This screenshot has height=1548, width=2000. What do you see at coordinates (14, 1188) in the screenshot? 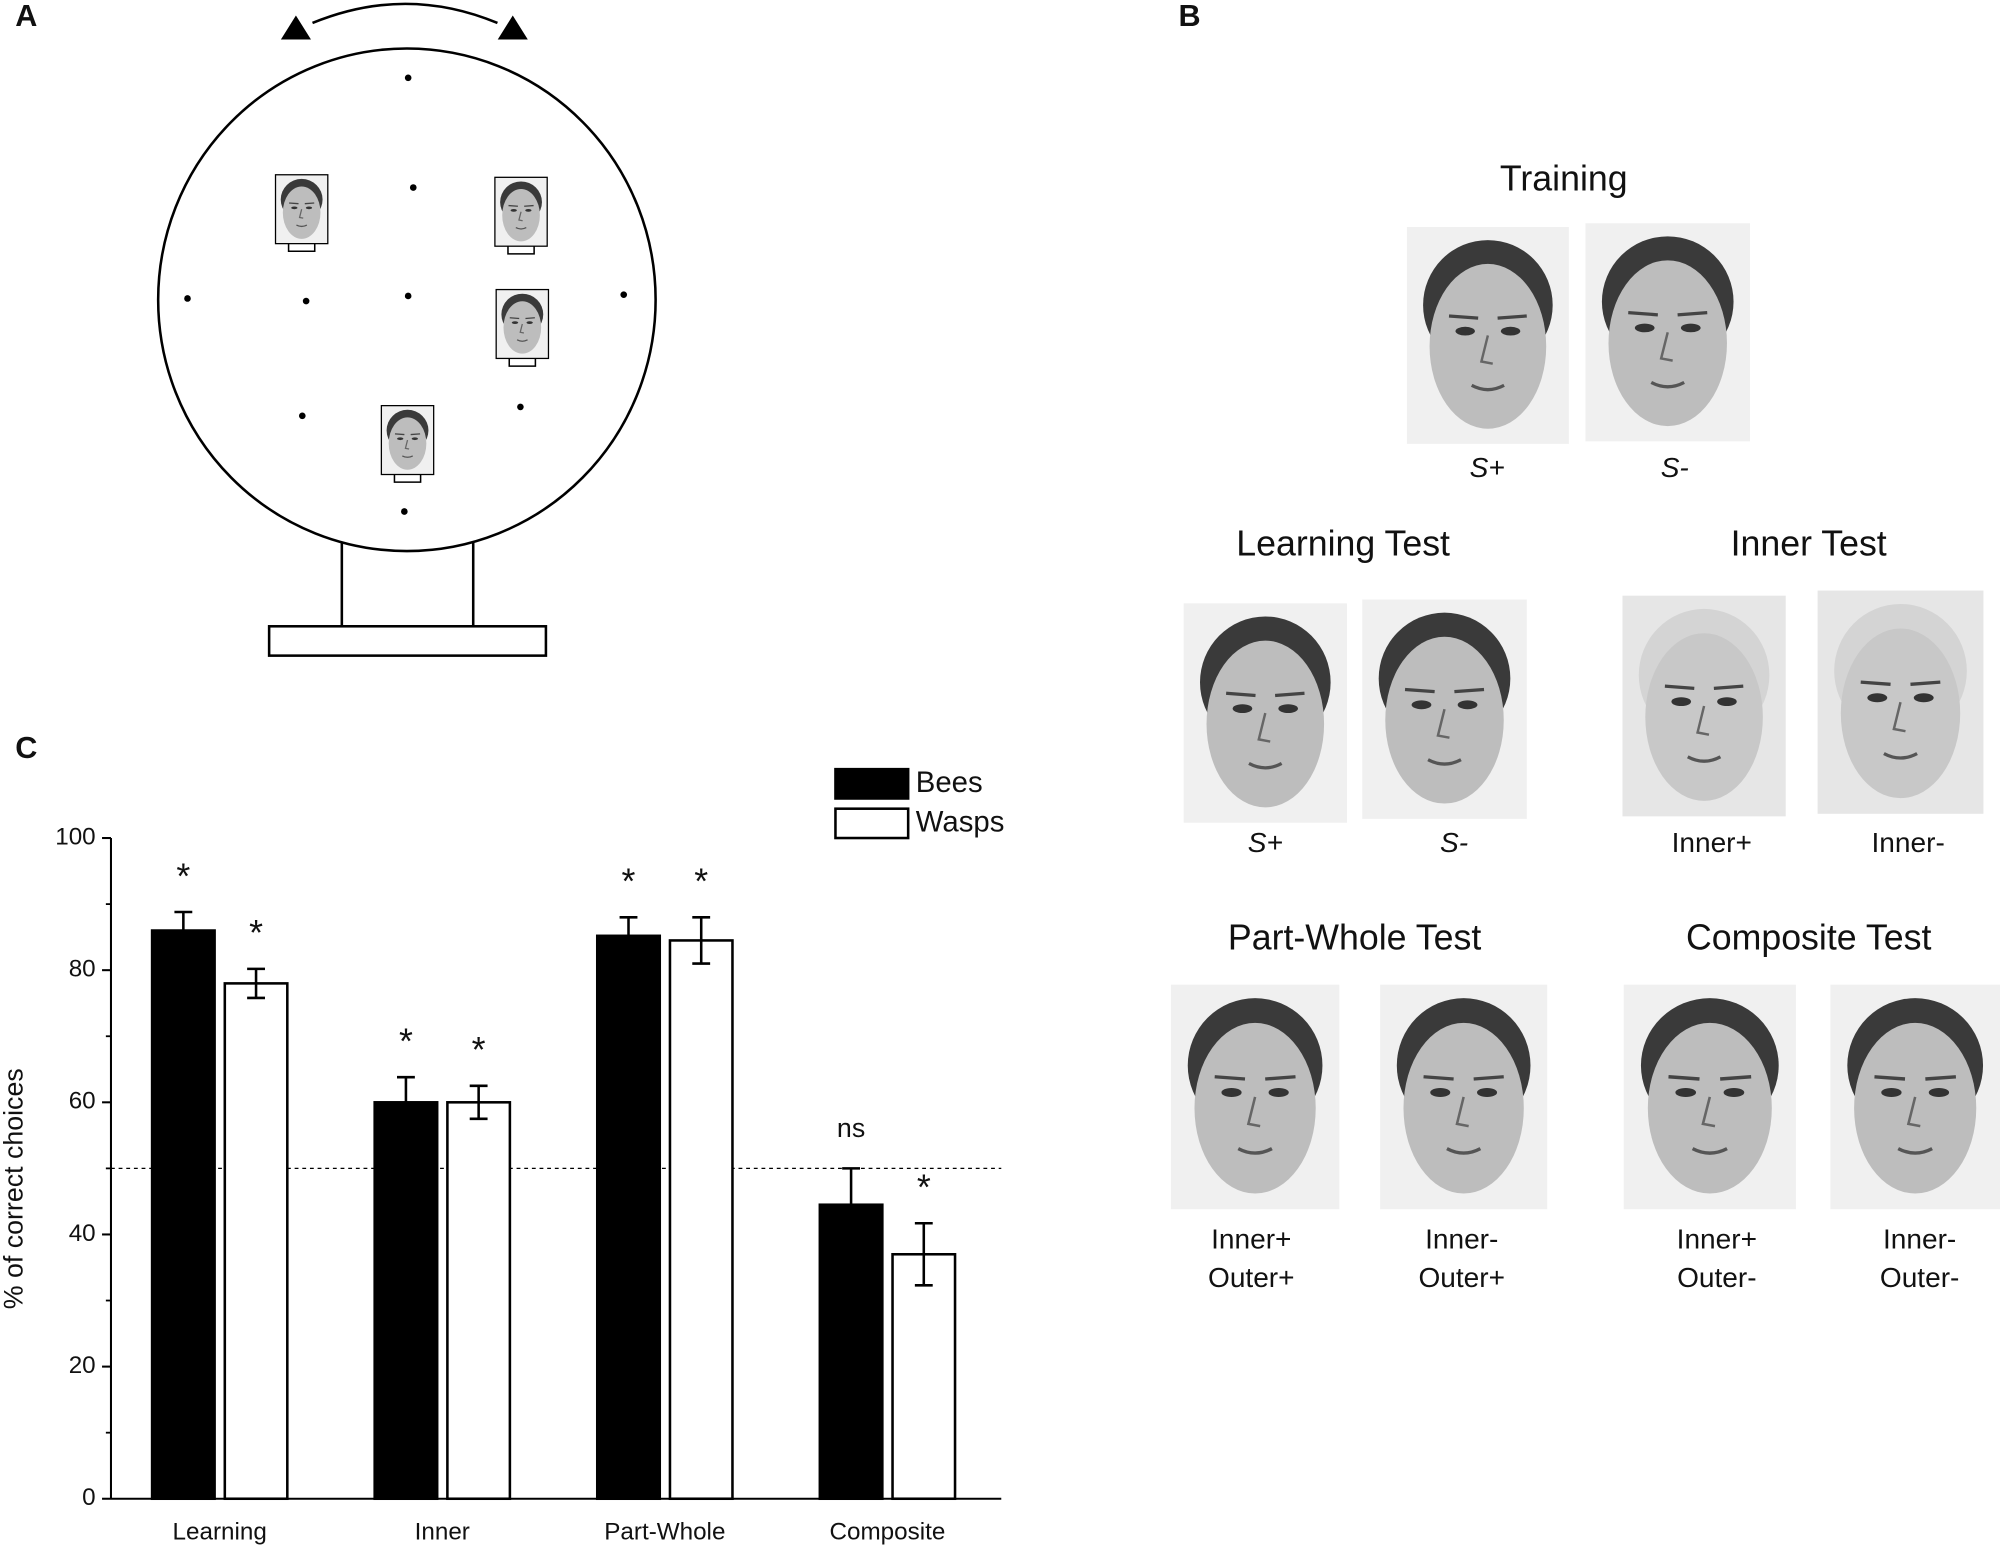
I see `y-axis-label: % of correct choices` at bounding box center [14, 1188].